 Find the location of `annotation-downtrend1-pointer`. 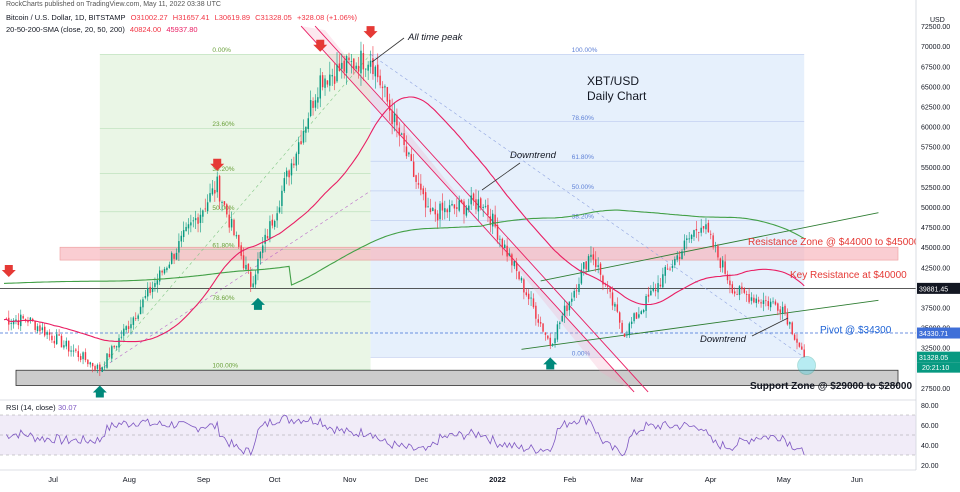

annotation-downtrend1-pointer is located at coordinates (501, 176).